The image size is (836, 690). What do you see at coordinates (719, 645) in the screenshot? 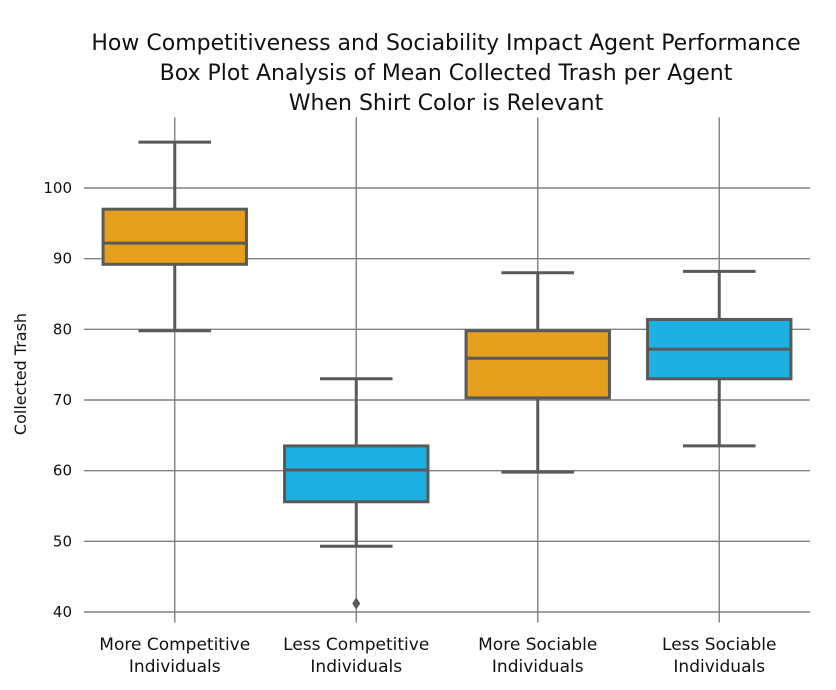
I see `x-category-label: Less Sociable` at bounding box center [719, 645].